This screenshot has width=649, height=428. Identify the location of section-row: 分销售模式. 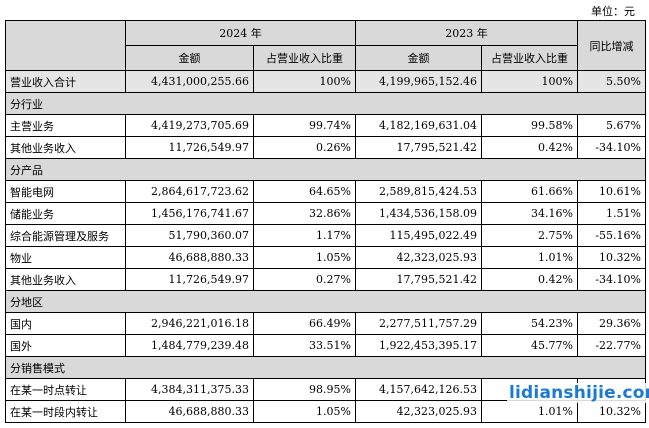
(325, 367).